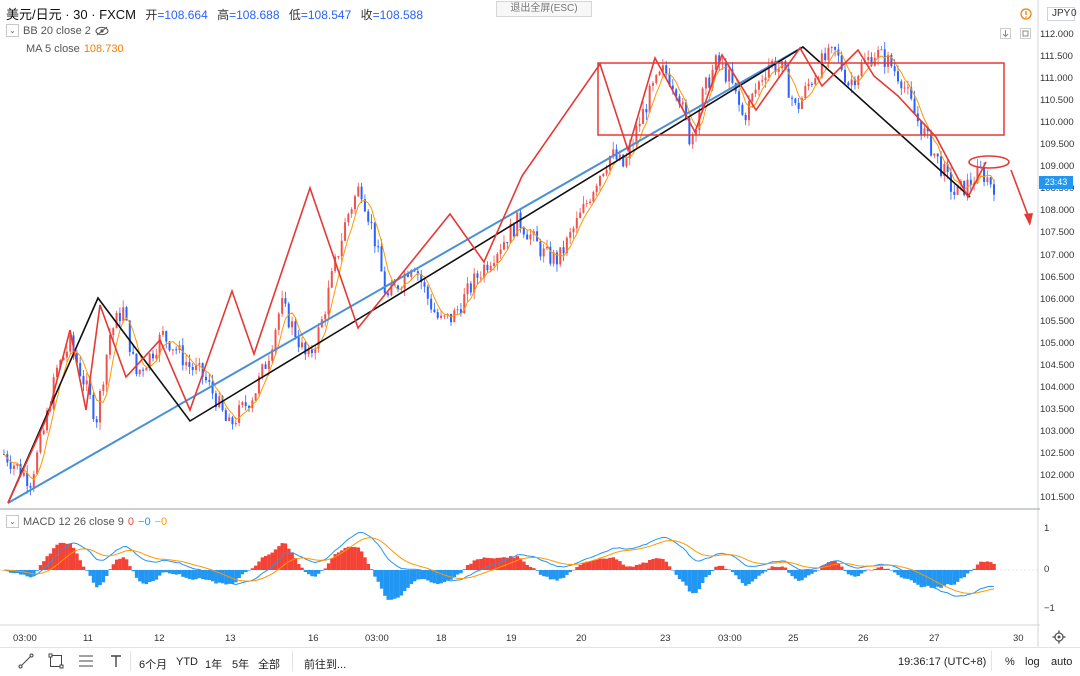 This screenshot has width=1080, height=676. I want to click on price-tick-label: 109.000, so click(1057, 167).